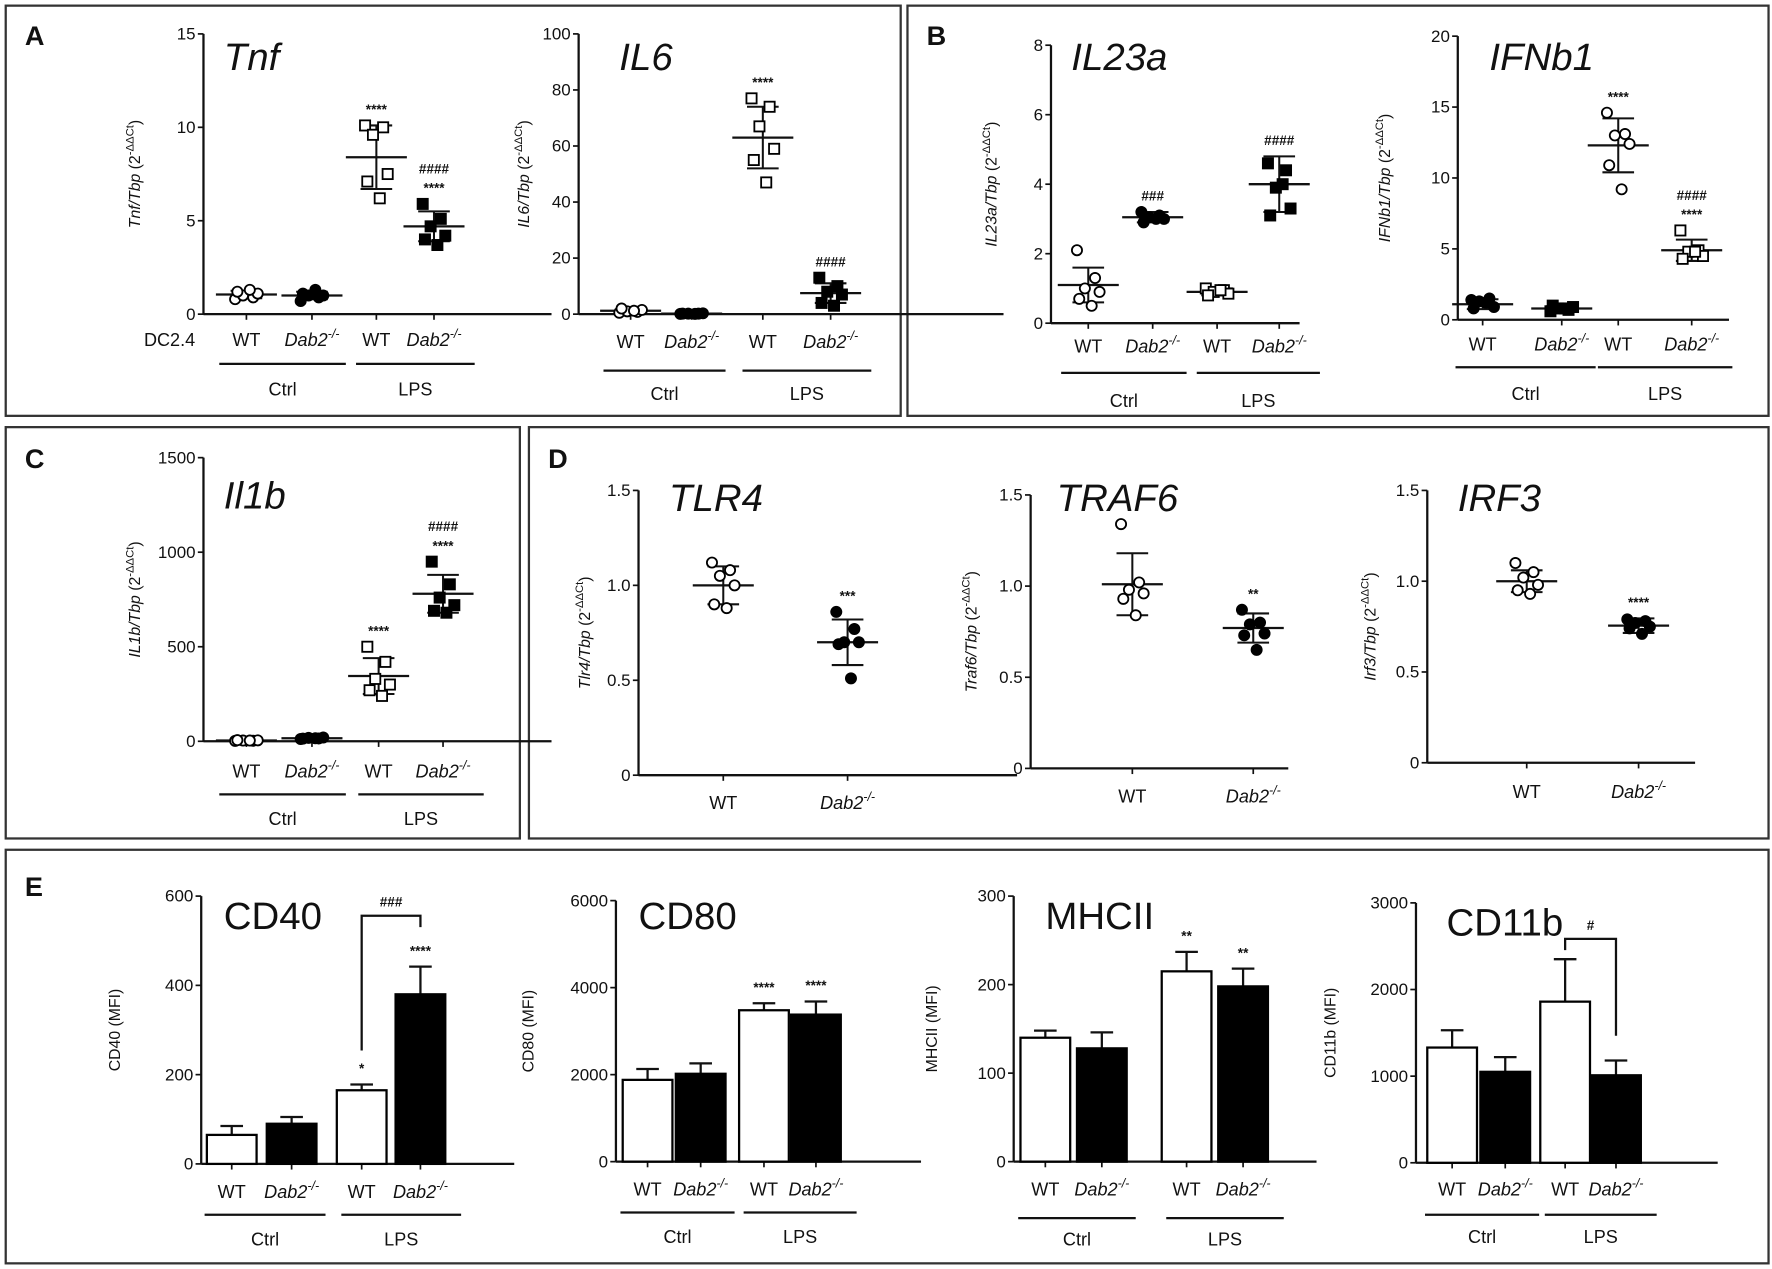 The height and width of the screenshot is (1269, 1772). Describe the element at coordinates (283, 819) in the screenshot. I see `group-label: Ctrl` at that location.